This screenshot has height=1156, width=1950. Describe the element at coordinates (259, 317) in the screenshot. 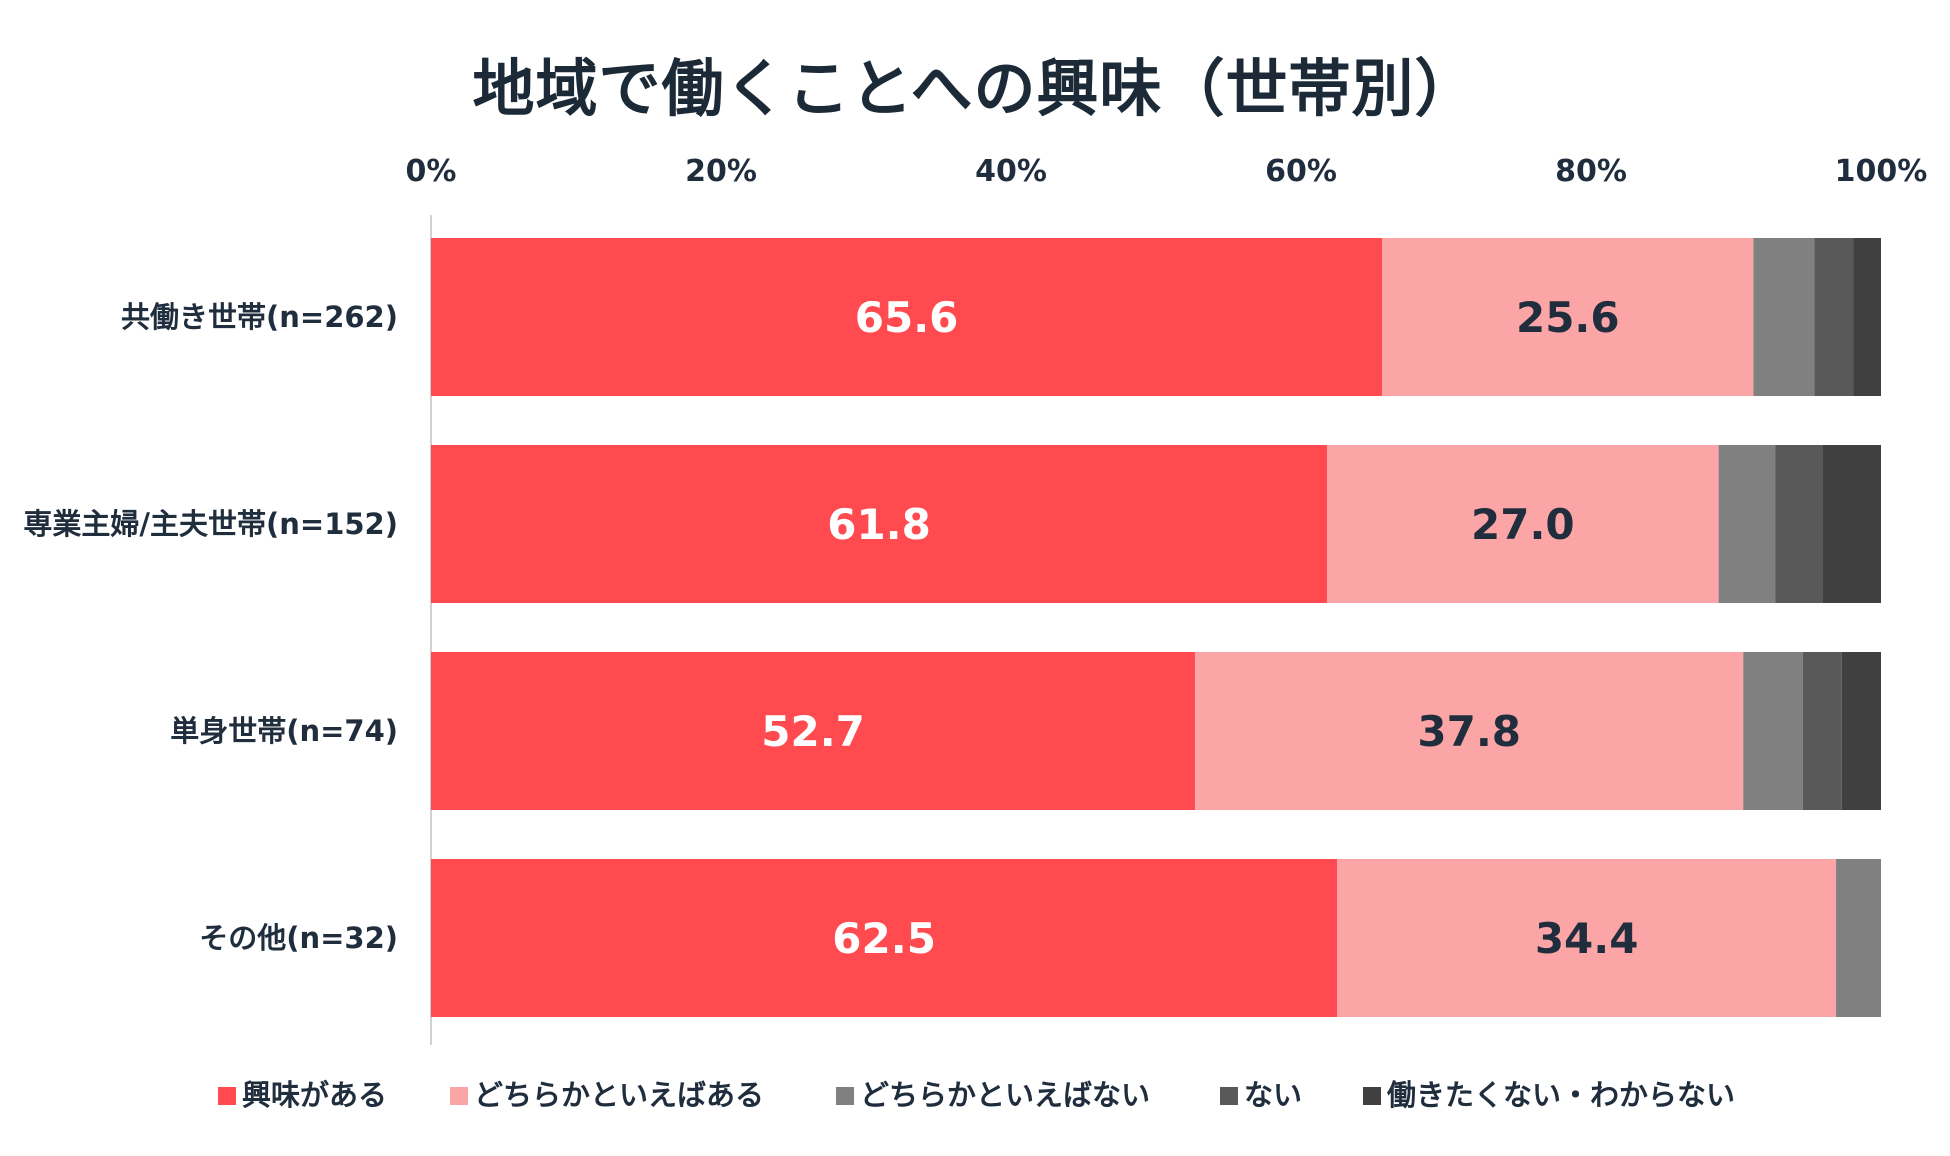

I see `category-label: 共働き世帯(n=262)` at that location.